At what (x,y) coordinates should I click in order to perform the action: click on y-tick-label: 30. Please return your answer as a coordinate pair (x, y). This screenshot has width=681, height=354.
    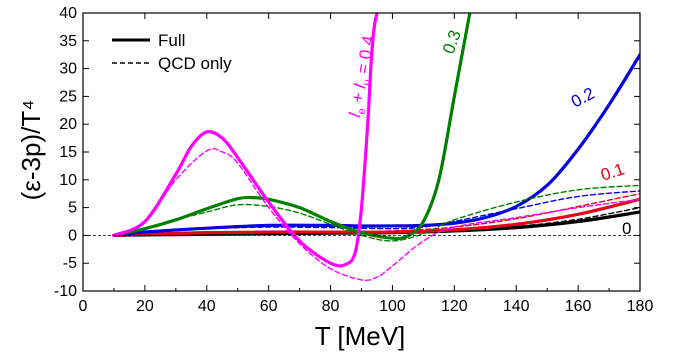
    Looking at the image, I should click on (68, 69).